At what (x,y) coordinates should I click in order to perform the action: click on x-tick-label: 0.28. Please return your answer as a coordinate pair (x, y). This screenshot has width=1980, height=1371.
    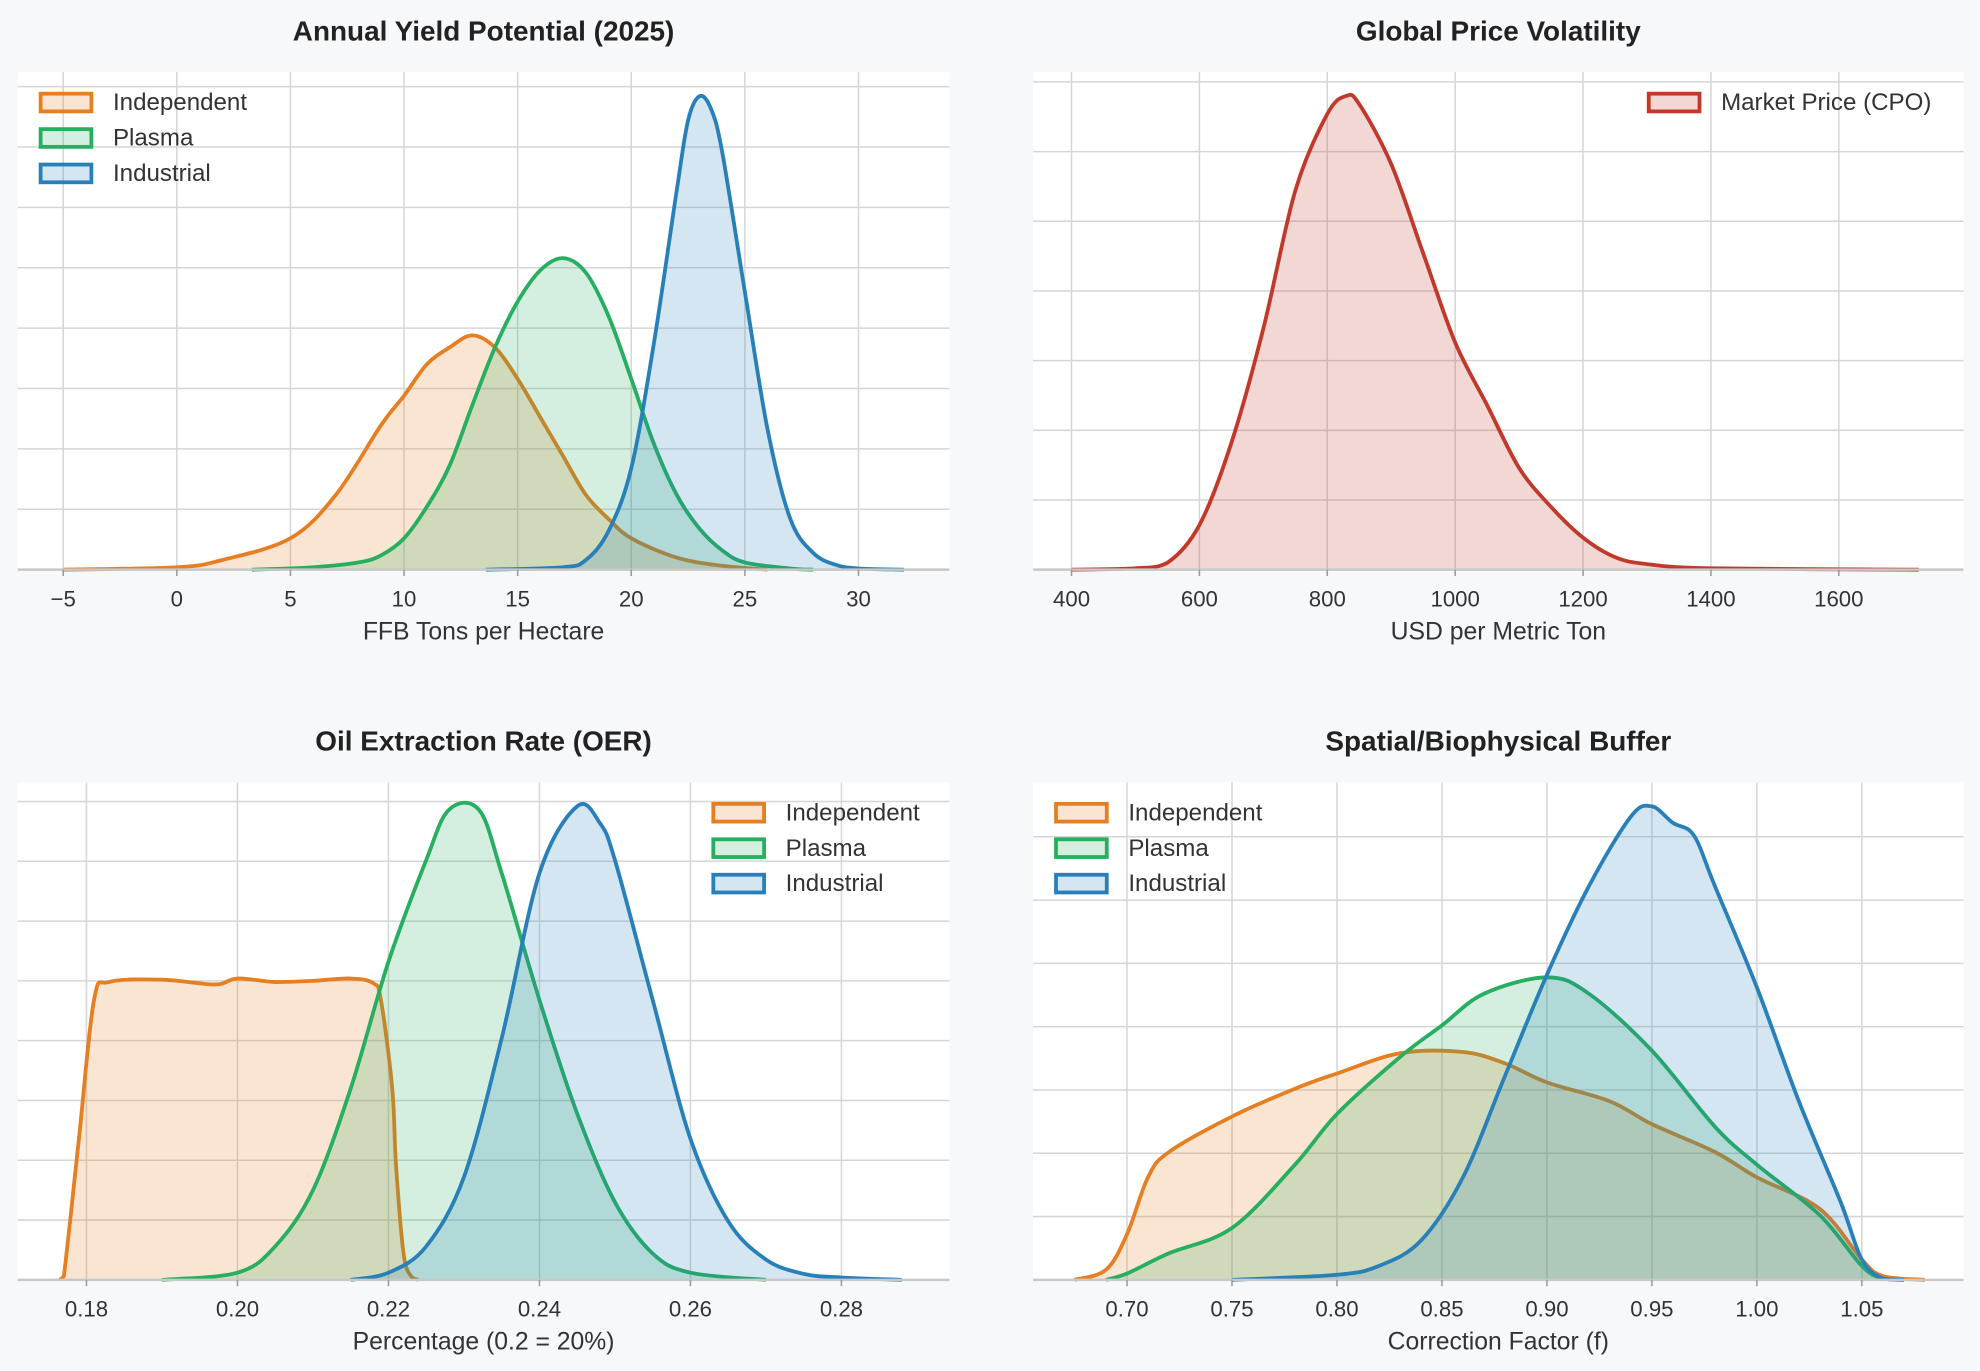
    Looking at the image, I should click on (841, 1309).